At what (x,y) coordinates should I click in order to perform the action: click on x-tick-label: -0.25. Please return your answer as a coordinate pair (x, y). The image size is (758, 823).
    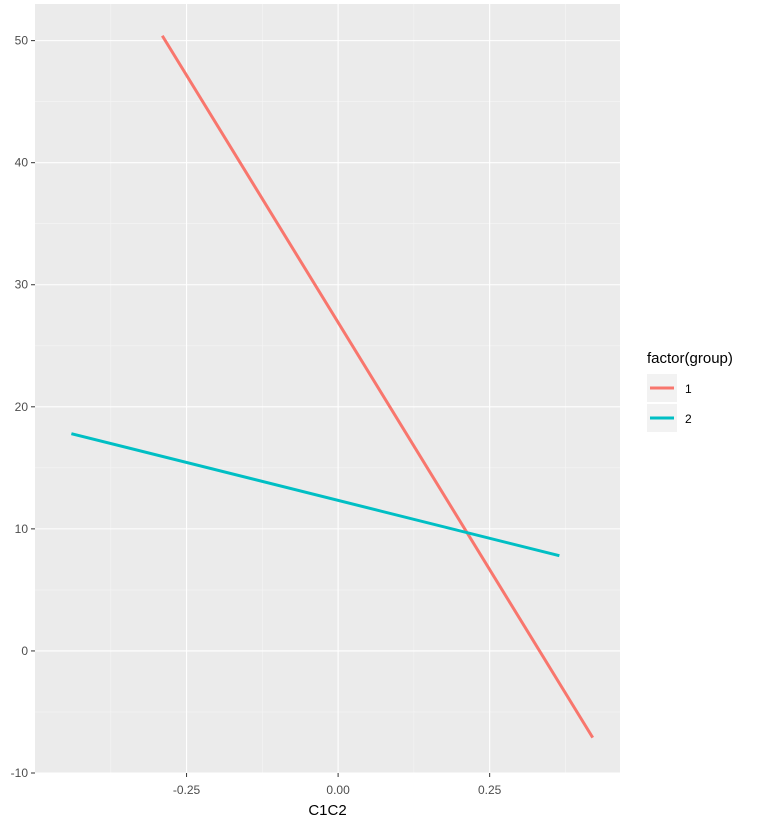
    Looking at the image, I should click on (187, 790).